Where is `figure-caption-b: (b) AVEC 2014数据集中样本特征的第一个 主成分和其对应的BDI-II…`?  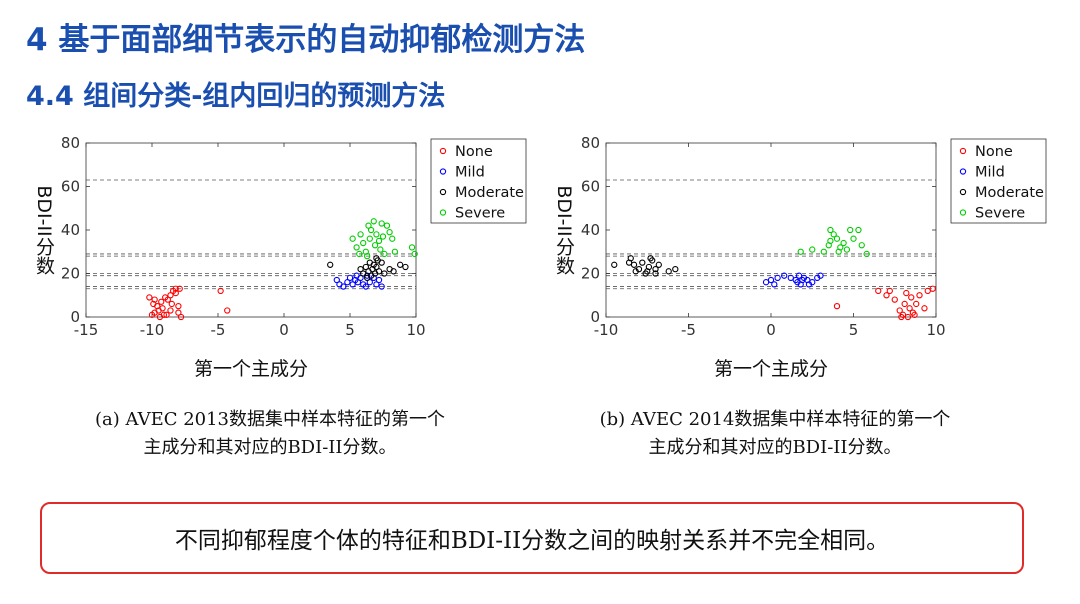
figure-caption-b: (b) AVEC 2014数据集中样本特征的第一个 主成分和其对应的BDI-II… is located at coordinates (775, 434).